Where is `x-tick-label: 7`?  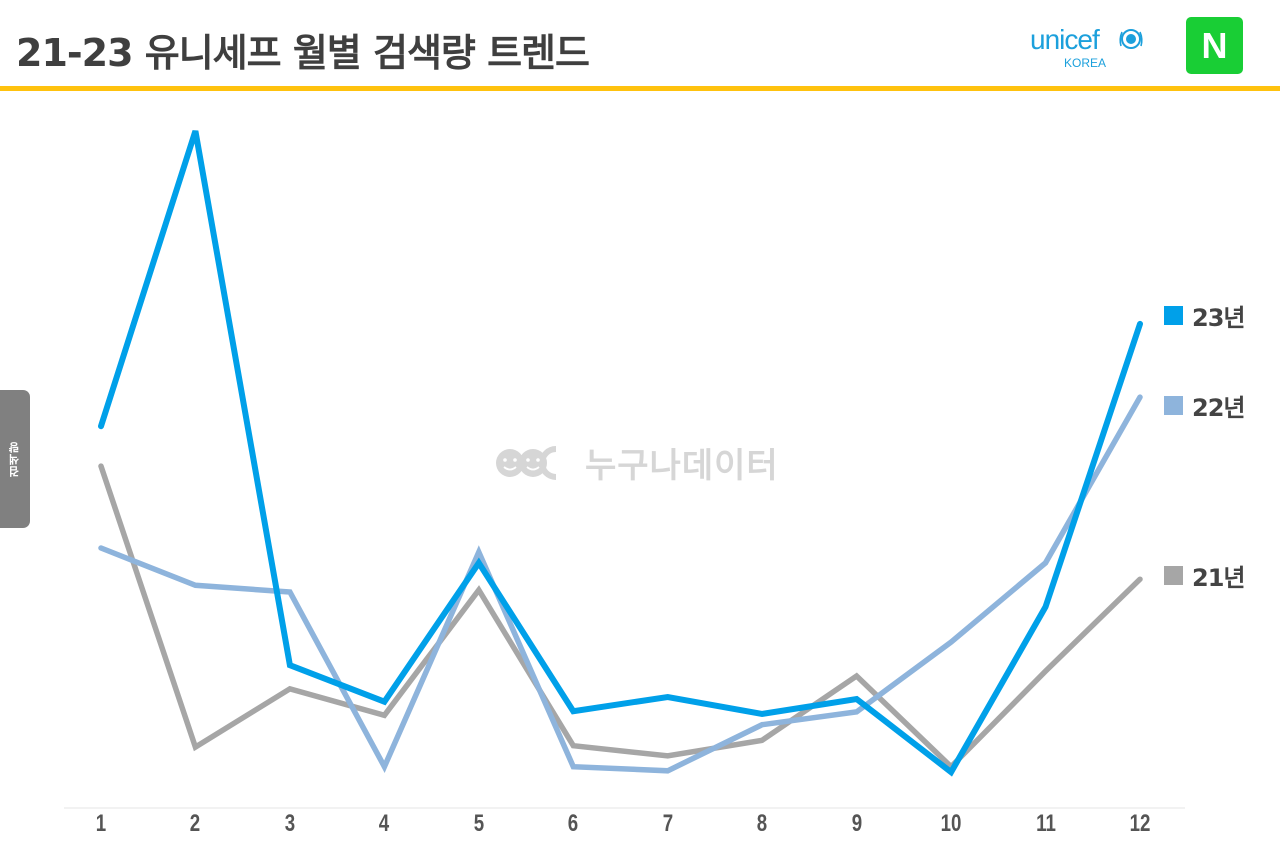 x-tick-label: 7 is located at coordinates (667, 823).